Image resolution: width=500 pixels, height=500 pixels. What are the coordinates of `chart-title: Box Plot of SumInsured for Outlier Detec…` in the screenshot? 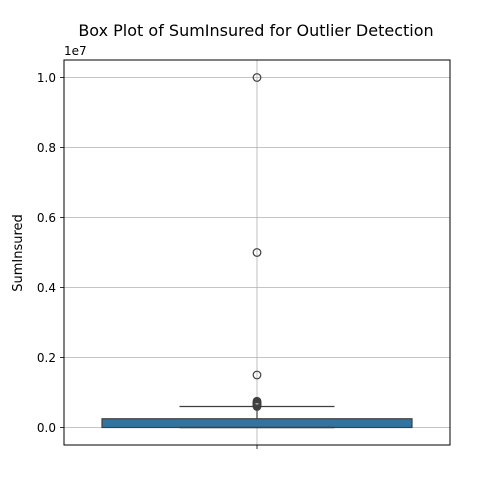 It's located at (255, 30).